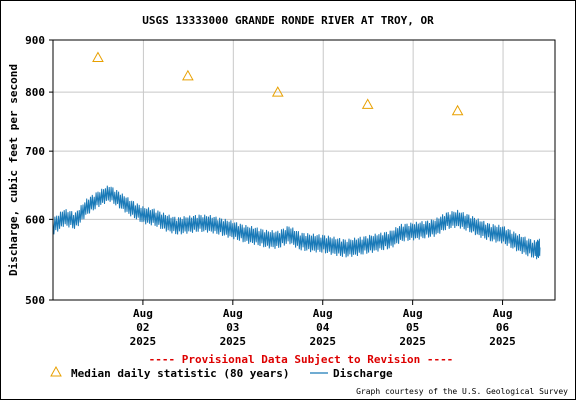 This screenshot has height=404, width=576. I want to click on x-tick-label: 03, so click(232, 327).